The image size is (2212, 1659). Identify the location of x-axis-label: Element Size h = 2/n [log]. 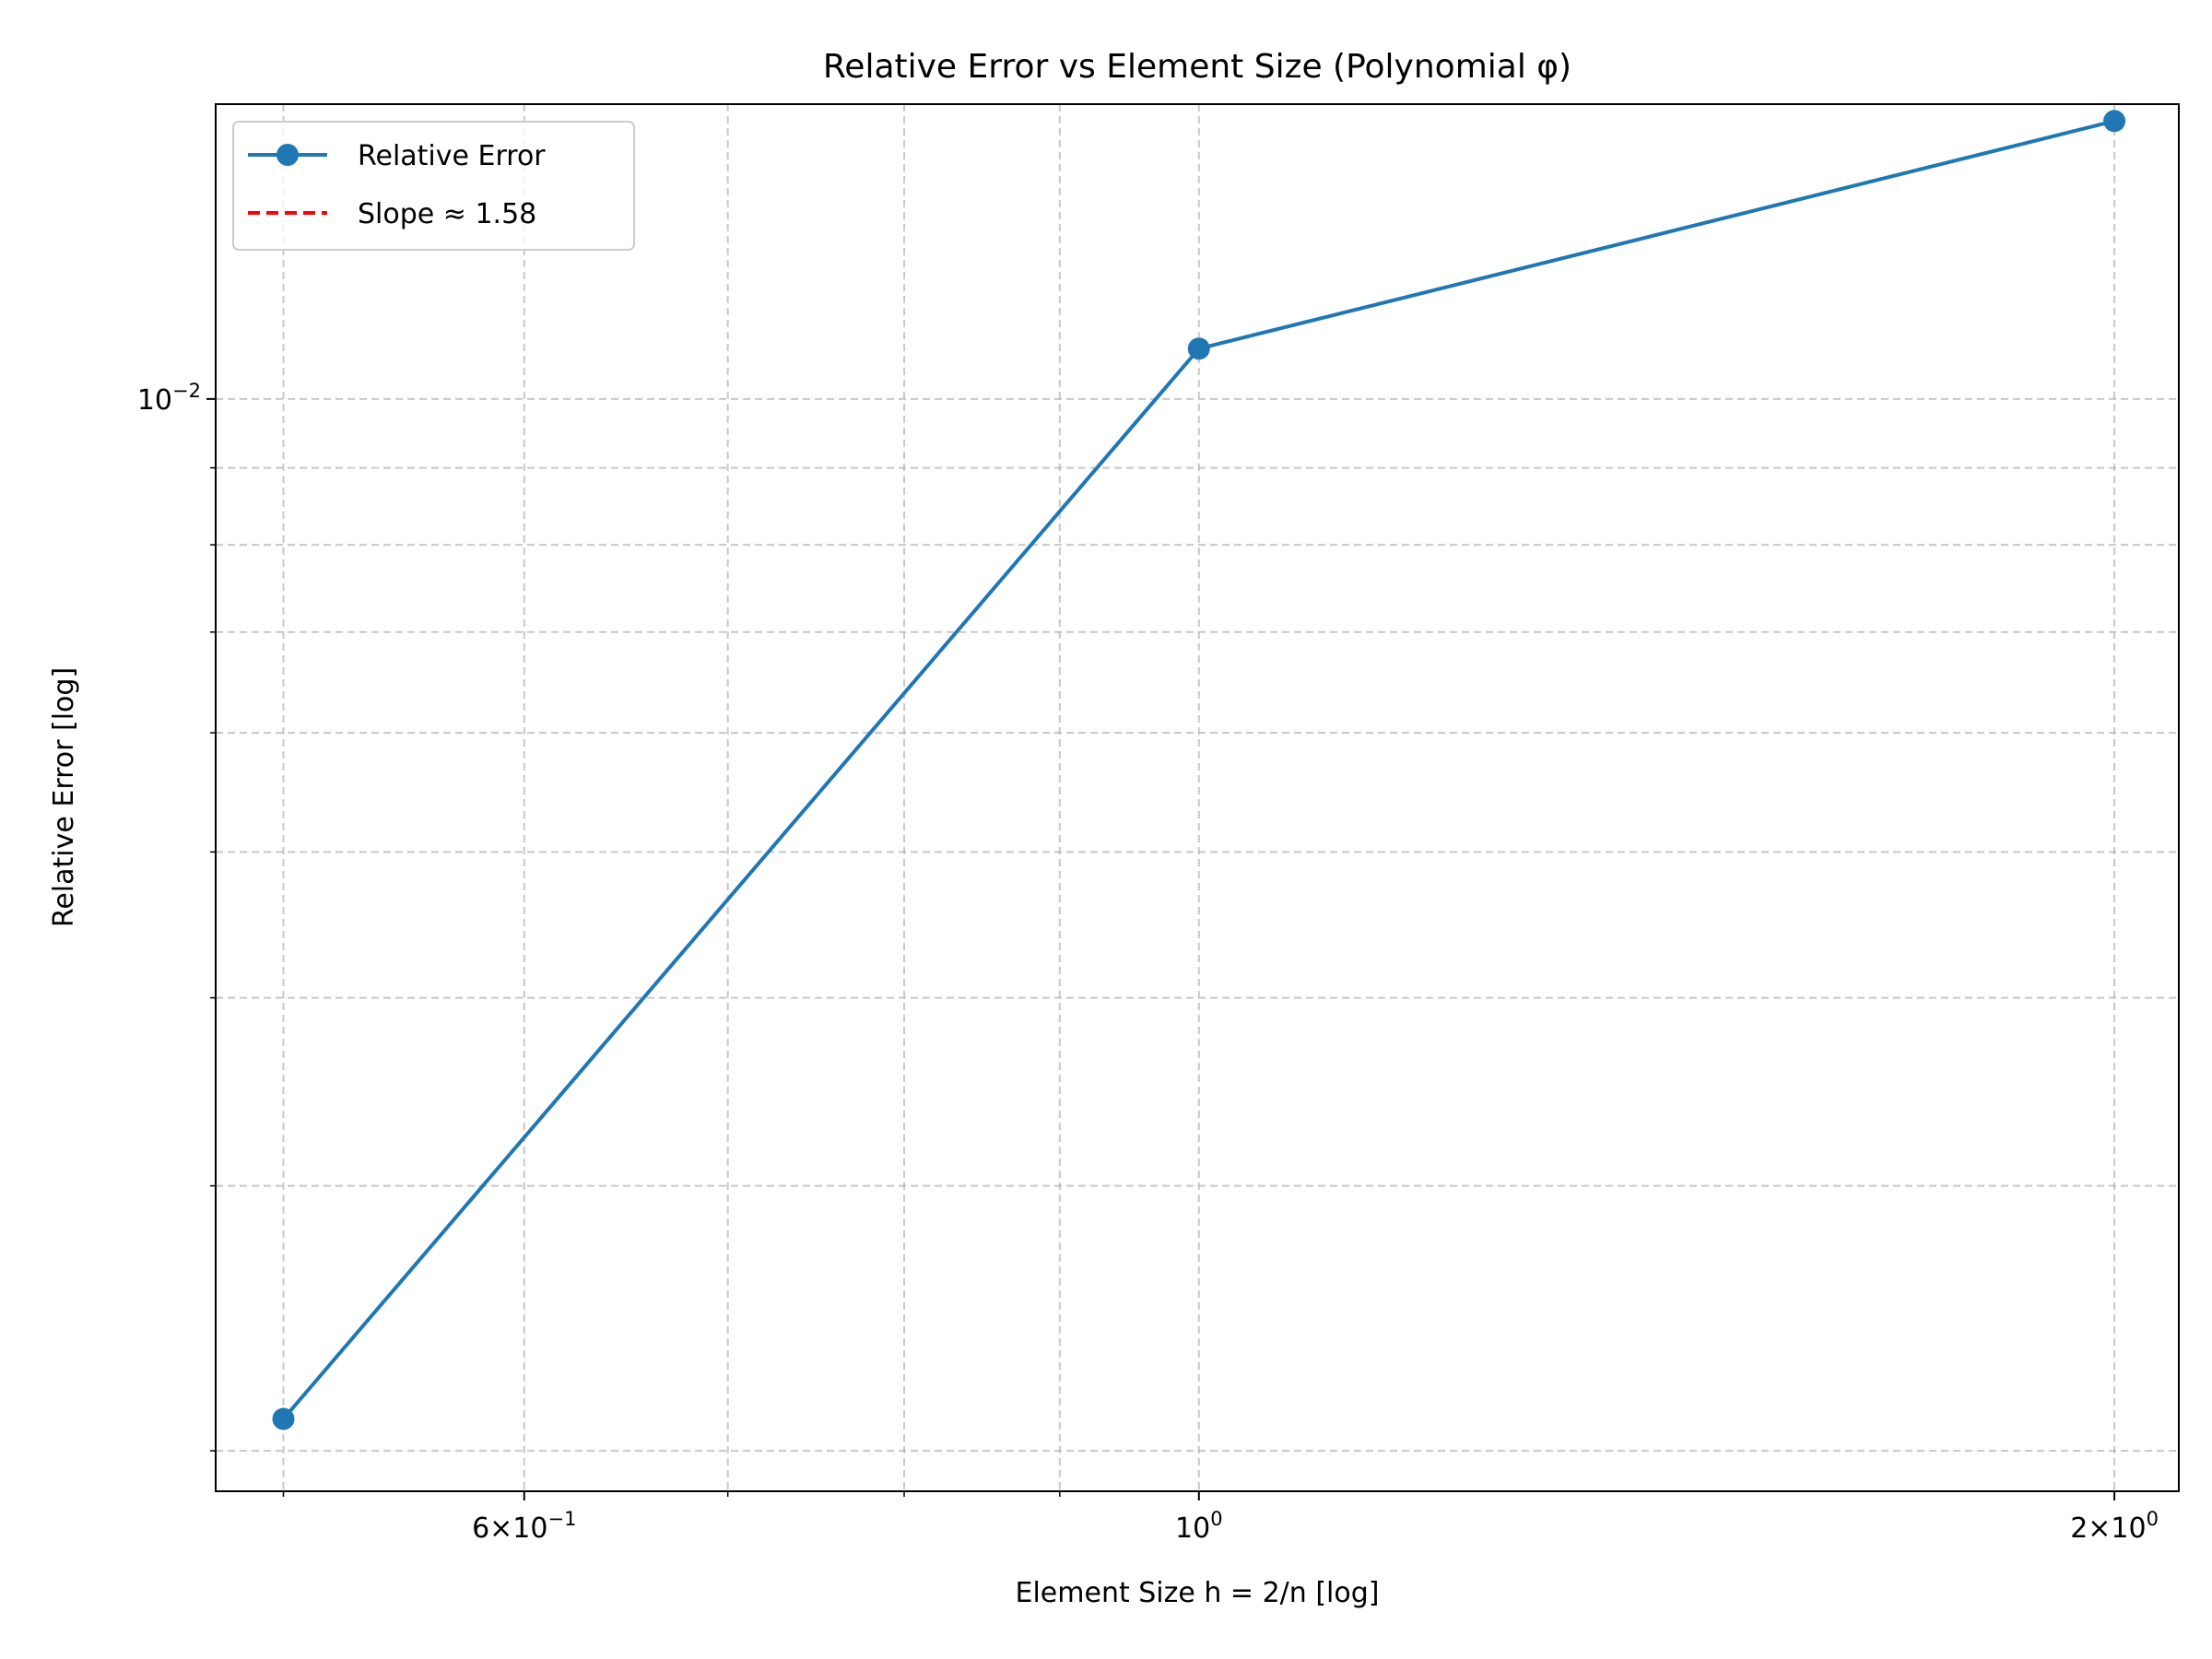
(1198, 1593).